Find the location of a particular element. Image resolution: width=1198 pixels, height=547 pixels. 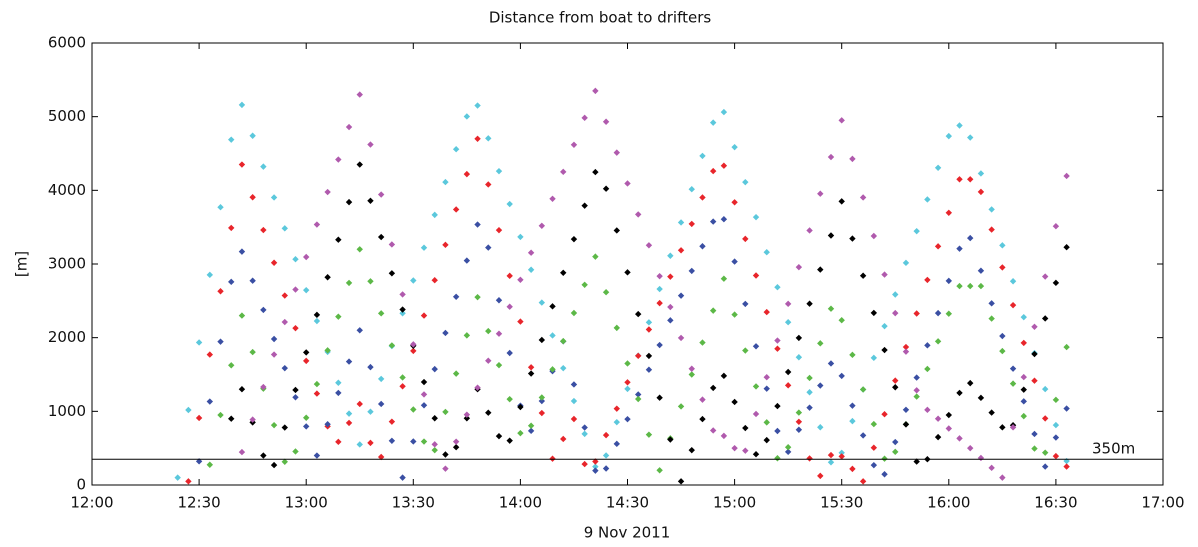

x-tick-label: 12:30 is located at coordinates (198, 503).